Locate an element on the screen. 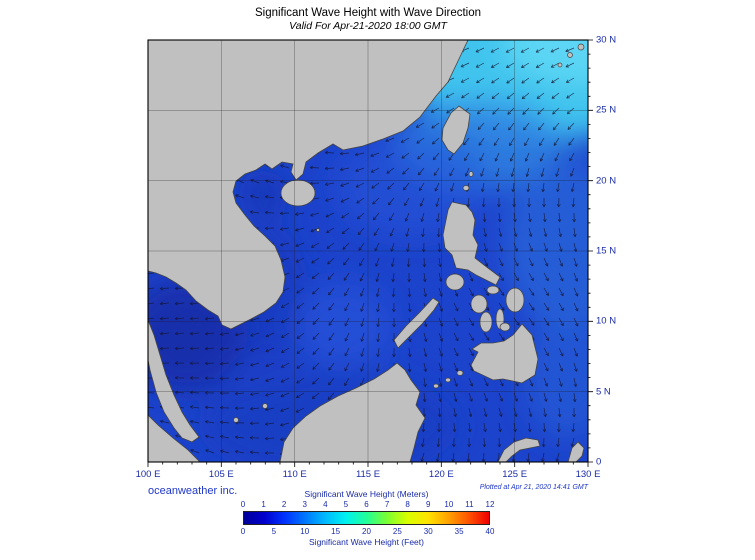 This screenshot has width=755, height=560. legend-meters-ticks: 0 1 2 3 4 5 6 7 8 9 10 11 12 is located at coordinates (367, 505).